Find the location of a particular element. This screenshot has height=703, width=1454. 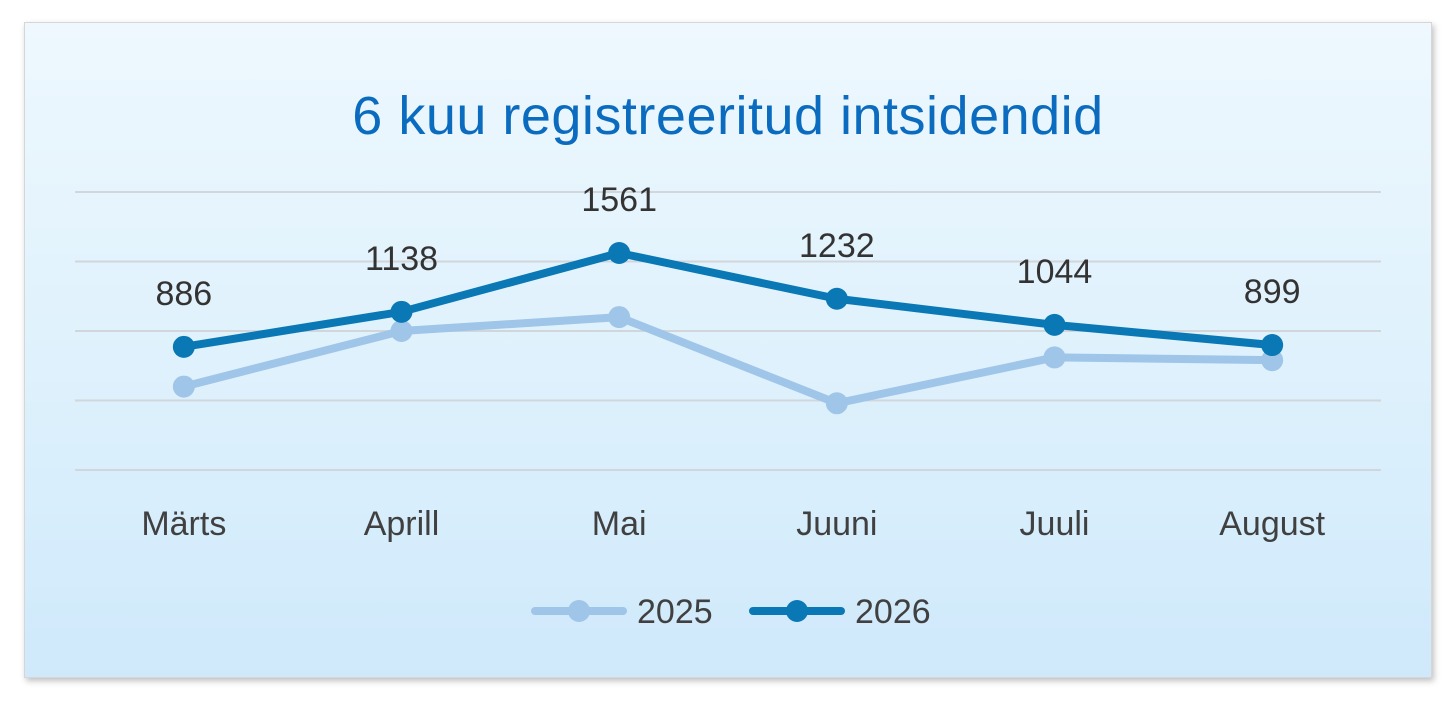

legend-marker-2025 is located at coordinates (579, 611).